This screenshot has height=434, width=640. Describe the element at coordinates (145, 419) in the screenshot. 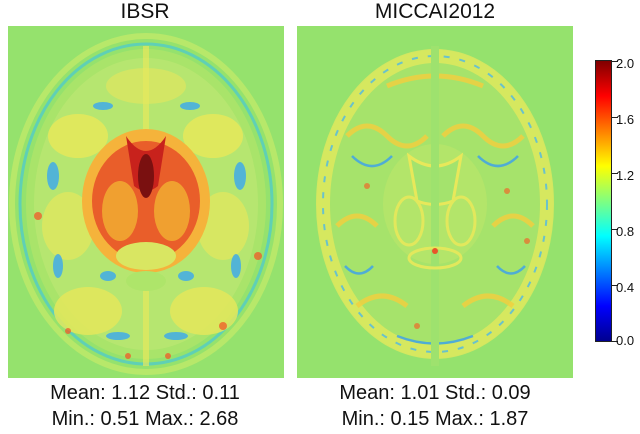

I see `stats-ibsr-min-max: Min.: 0.51 Max.: 2.68` at that location.